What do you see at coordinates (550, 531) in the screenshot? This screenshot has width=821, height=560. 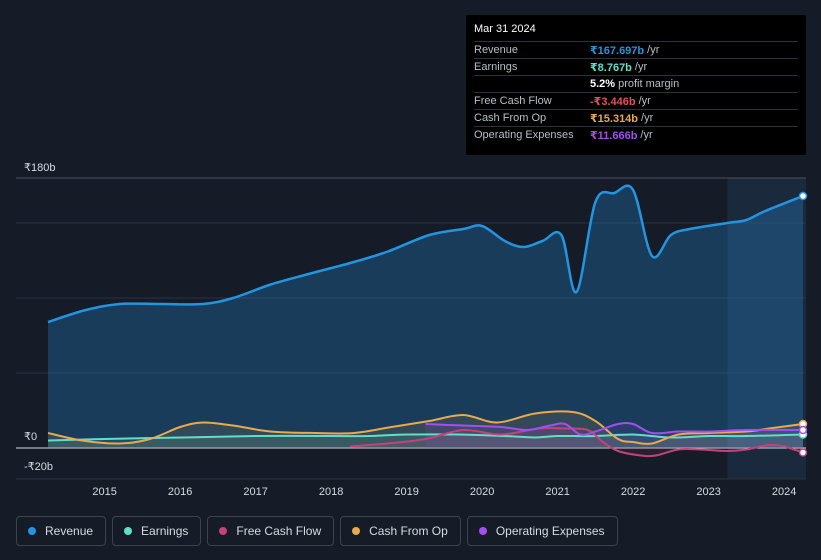 I see `legend-label: Operating Expenses` at bounding box center [550, 531].